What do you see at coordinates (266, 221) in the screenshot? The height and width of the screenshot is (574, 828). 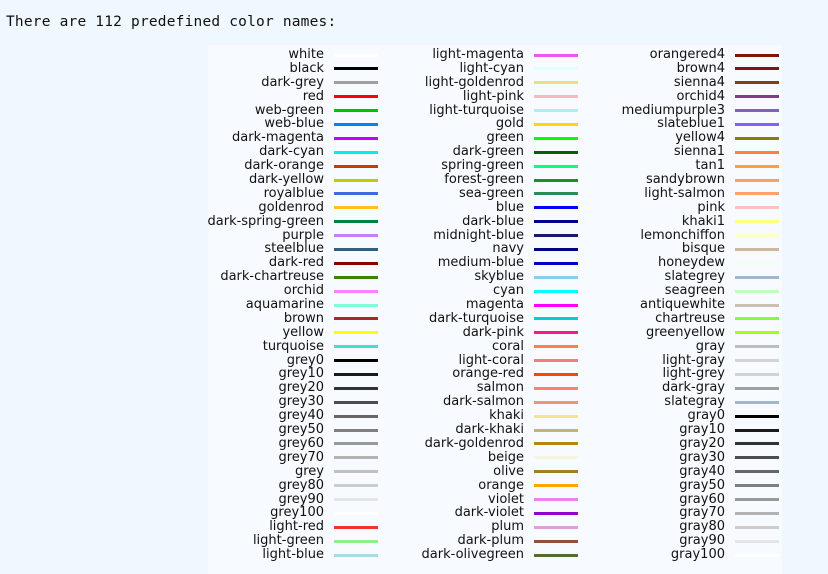 I see `color-name-label: dark-spring-green` at bounding box center [266, 221].